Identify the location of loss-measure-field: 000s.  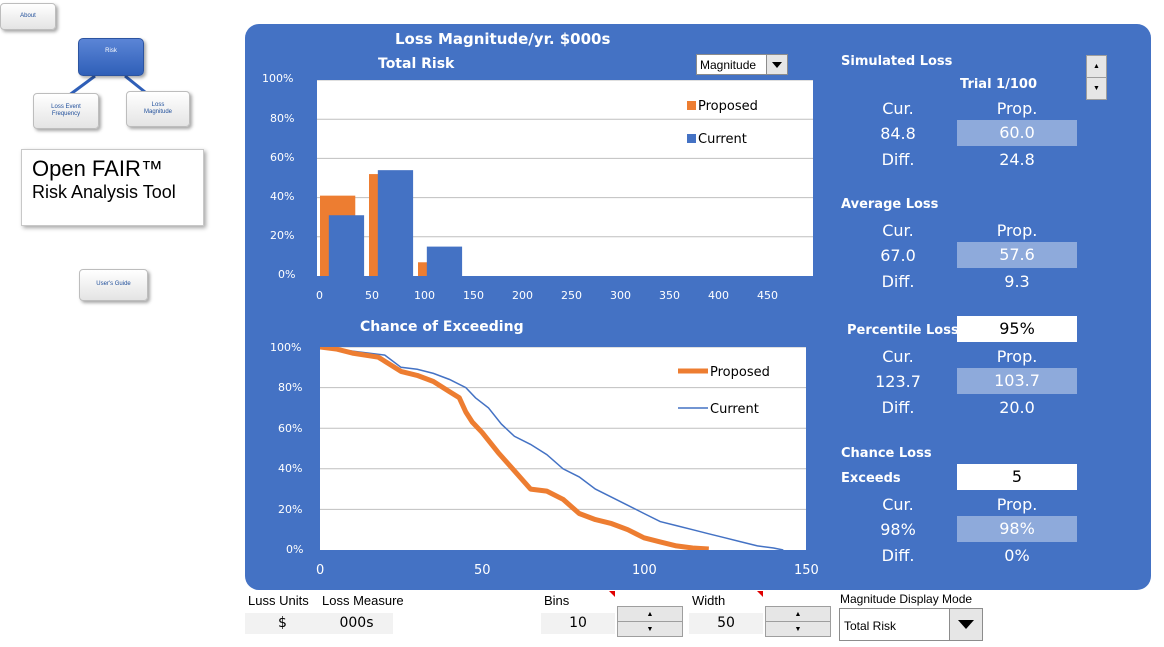
(356, 623).